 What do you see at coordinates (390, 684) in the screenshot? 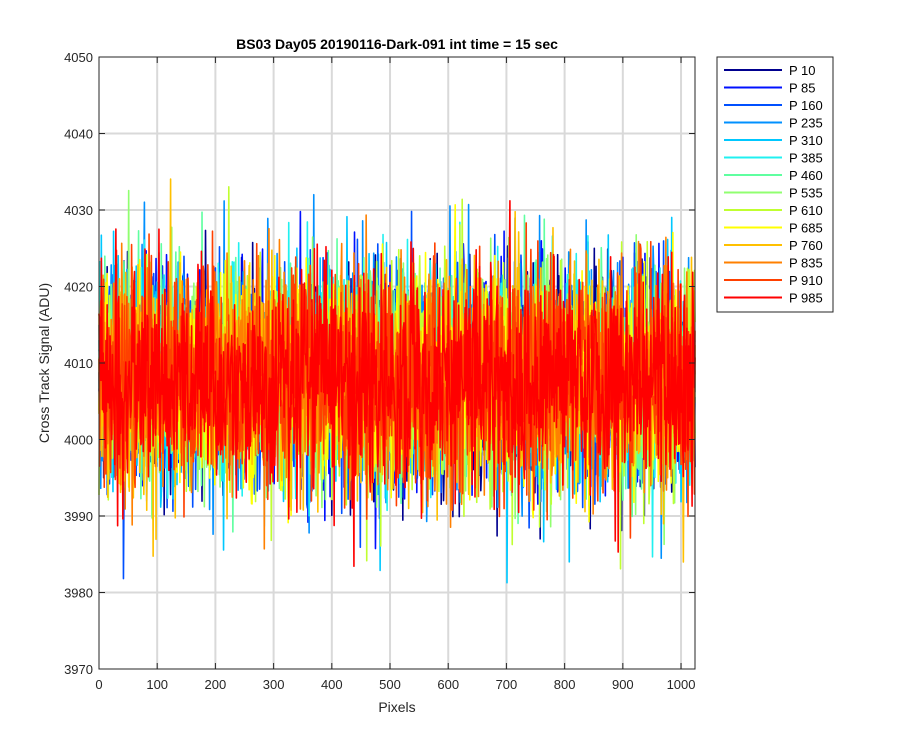
I see `x-tick-label: 500` at bounding box center [390, 684].